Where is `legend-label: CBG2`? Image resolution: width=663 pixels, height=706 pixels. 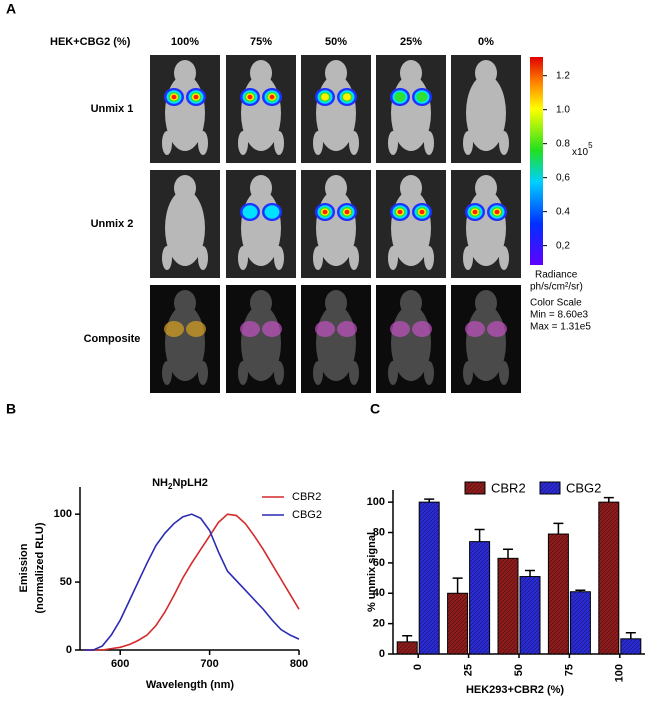
legend-label: CBG2 is located at coordinates (307, 515).